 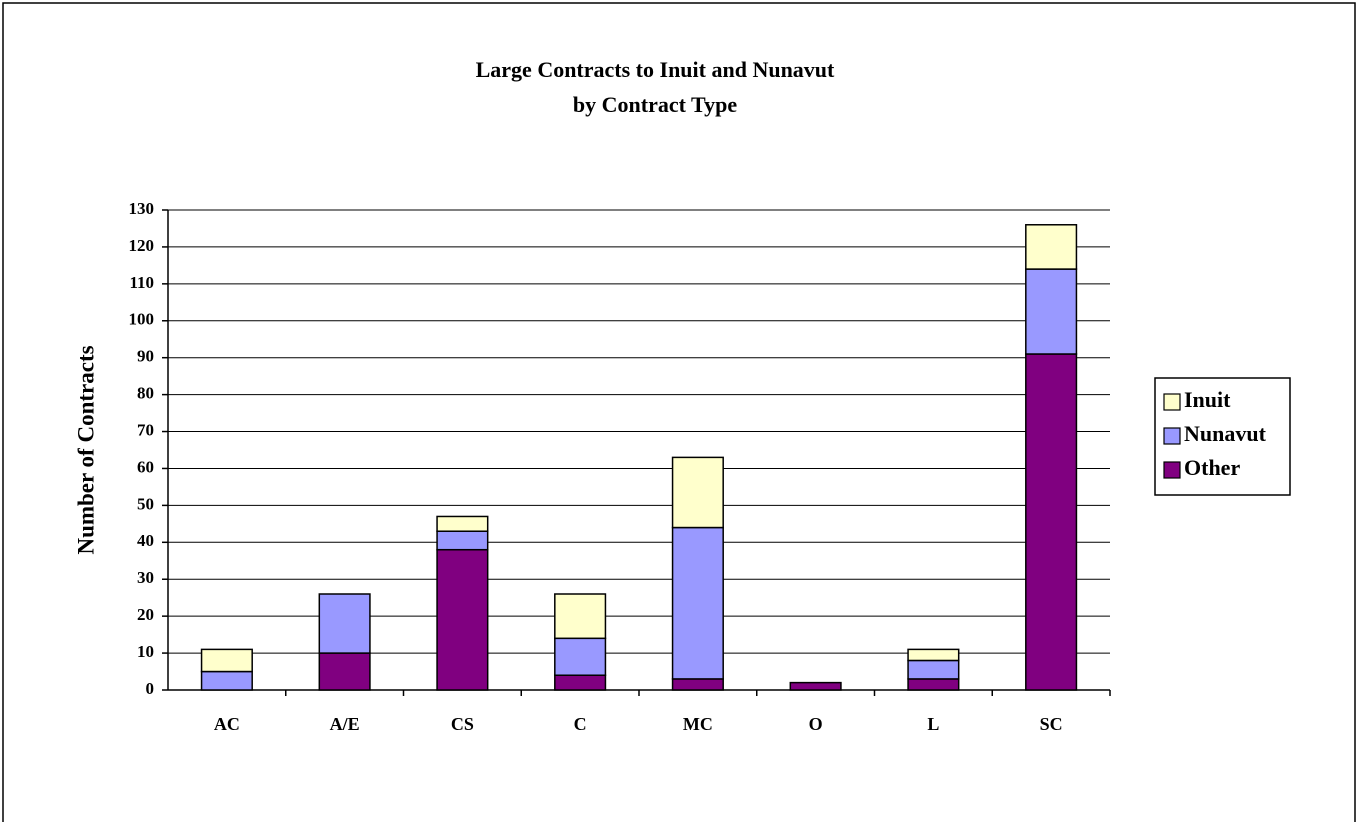 I want to click on chart-title: Large Contracts to Inuit and Nunavut, so click(x=655, y=69).